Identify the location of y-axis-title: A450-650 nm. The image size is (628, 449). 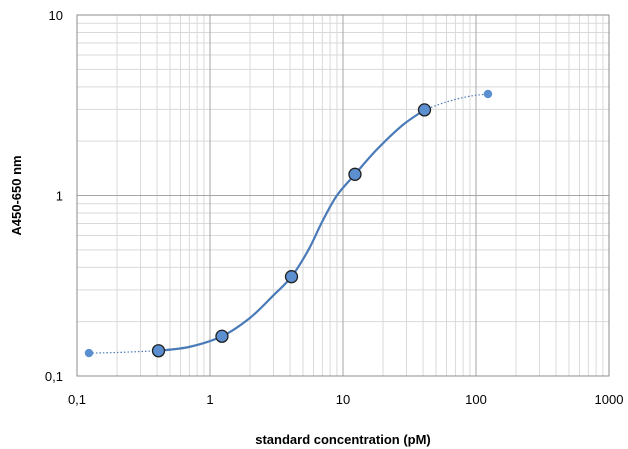
(16, 195).